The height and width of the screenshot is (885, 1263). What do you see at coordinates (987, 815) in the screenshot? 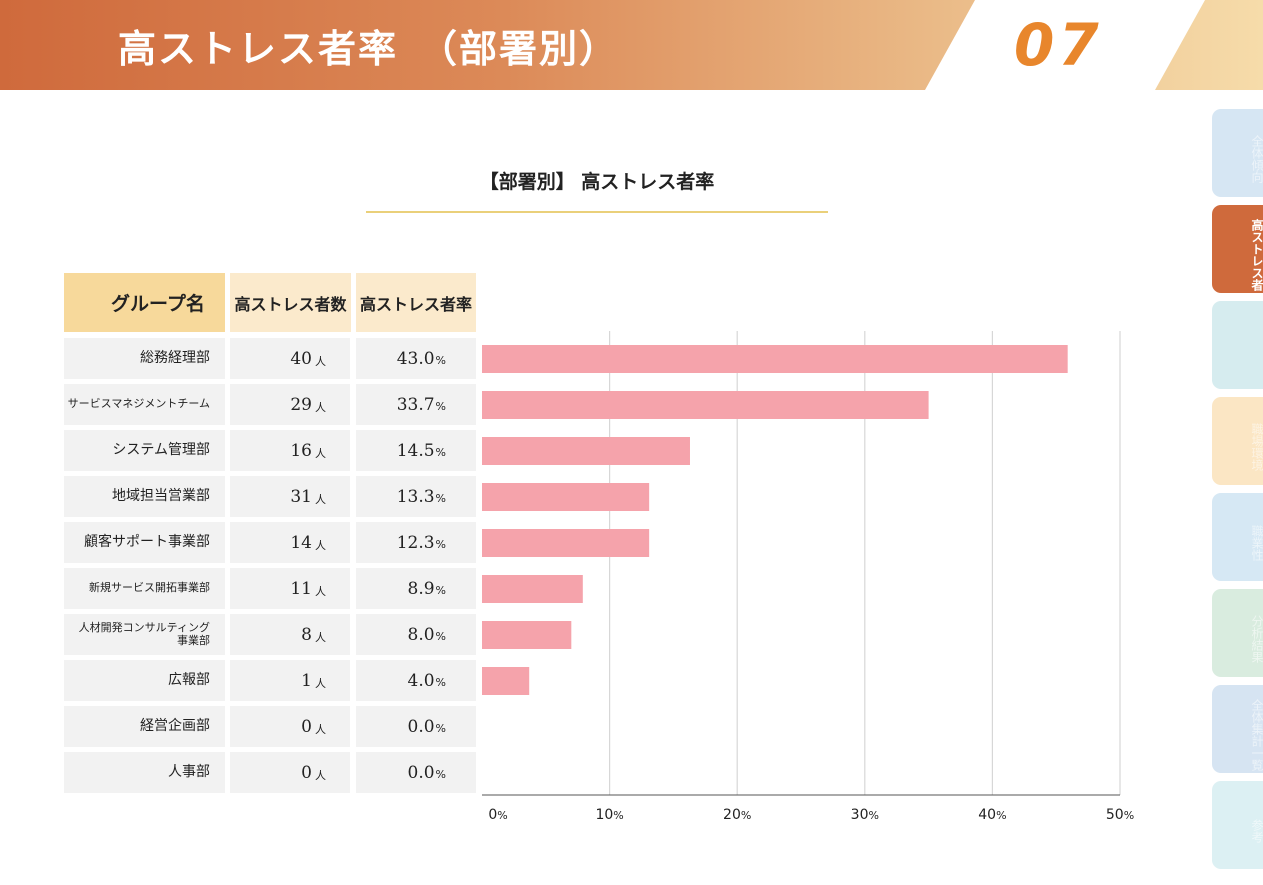
I see `x-tick-value: 40` at bounding box center [987, 815].